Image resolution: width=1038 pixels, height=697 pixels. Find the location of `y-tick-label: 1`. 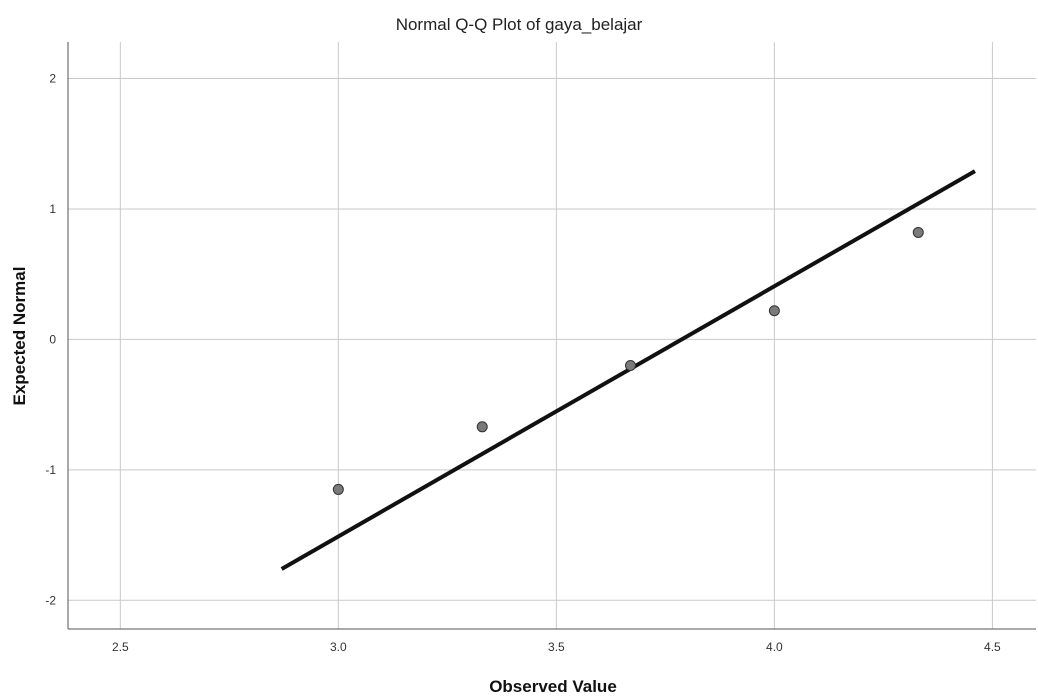

y-tick-label: 1 is located at coordinates (52, 209).